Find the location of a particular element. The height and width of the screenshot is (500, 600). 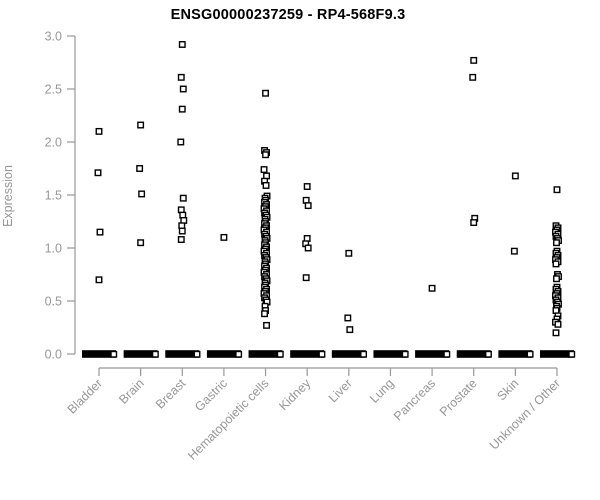

x-tick-label: Unknown / Other is located at coordinates (525, 414).